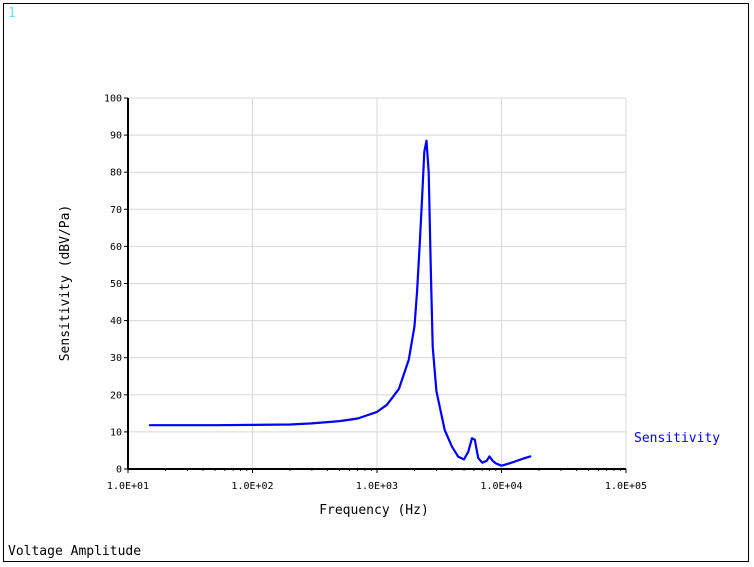  Describe the element at coordinates (12, 13) in the screenshot. I see `window-number: 1` at that location.